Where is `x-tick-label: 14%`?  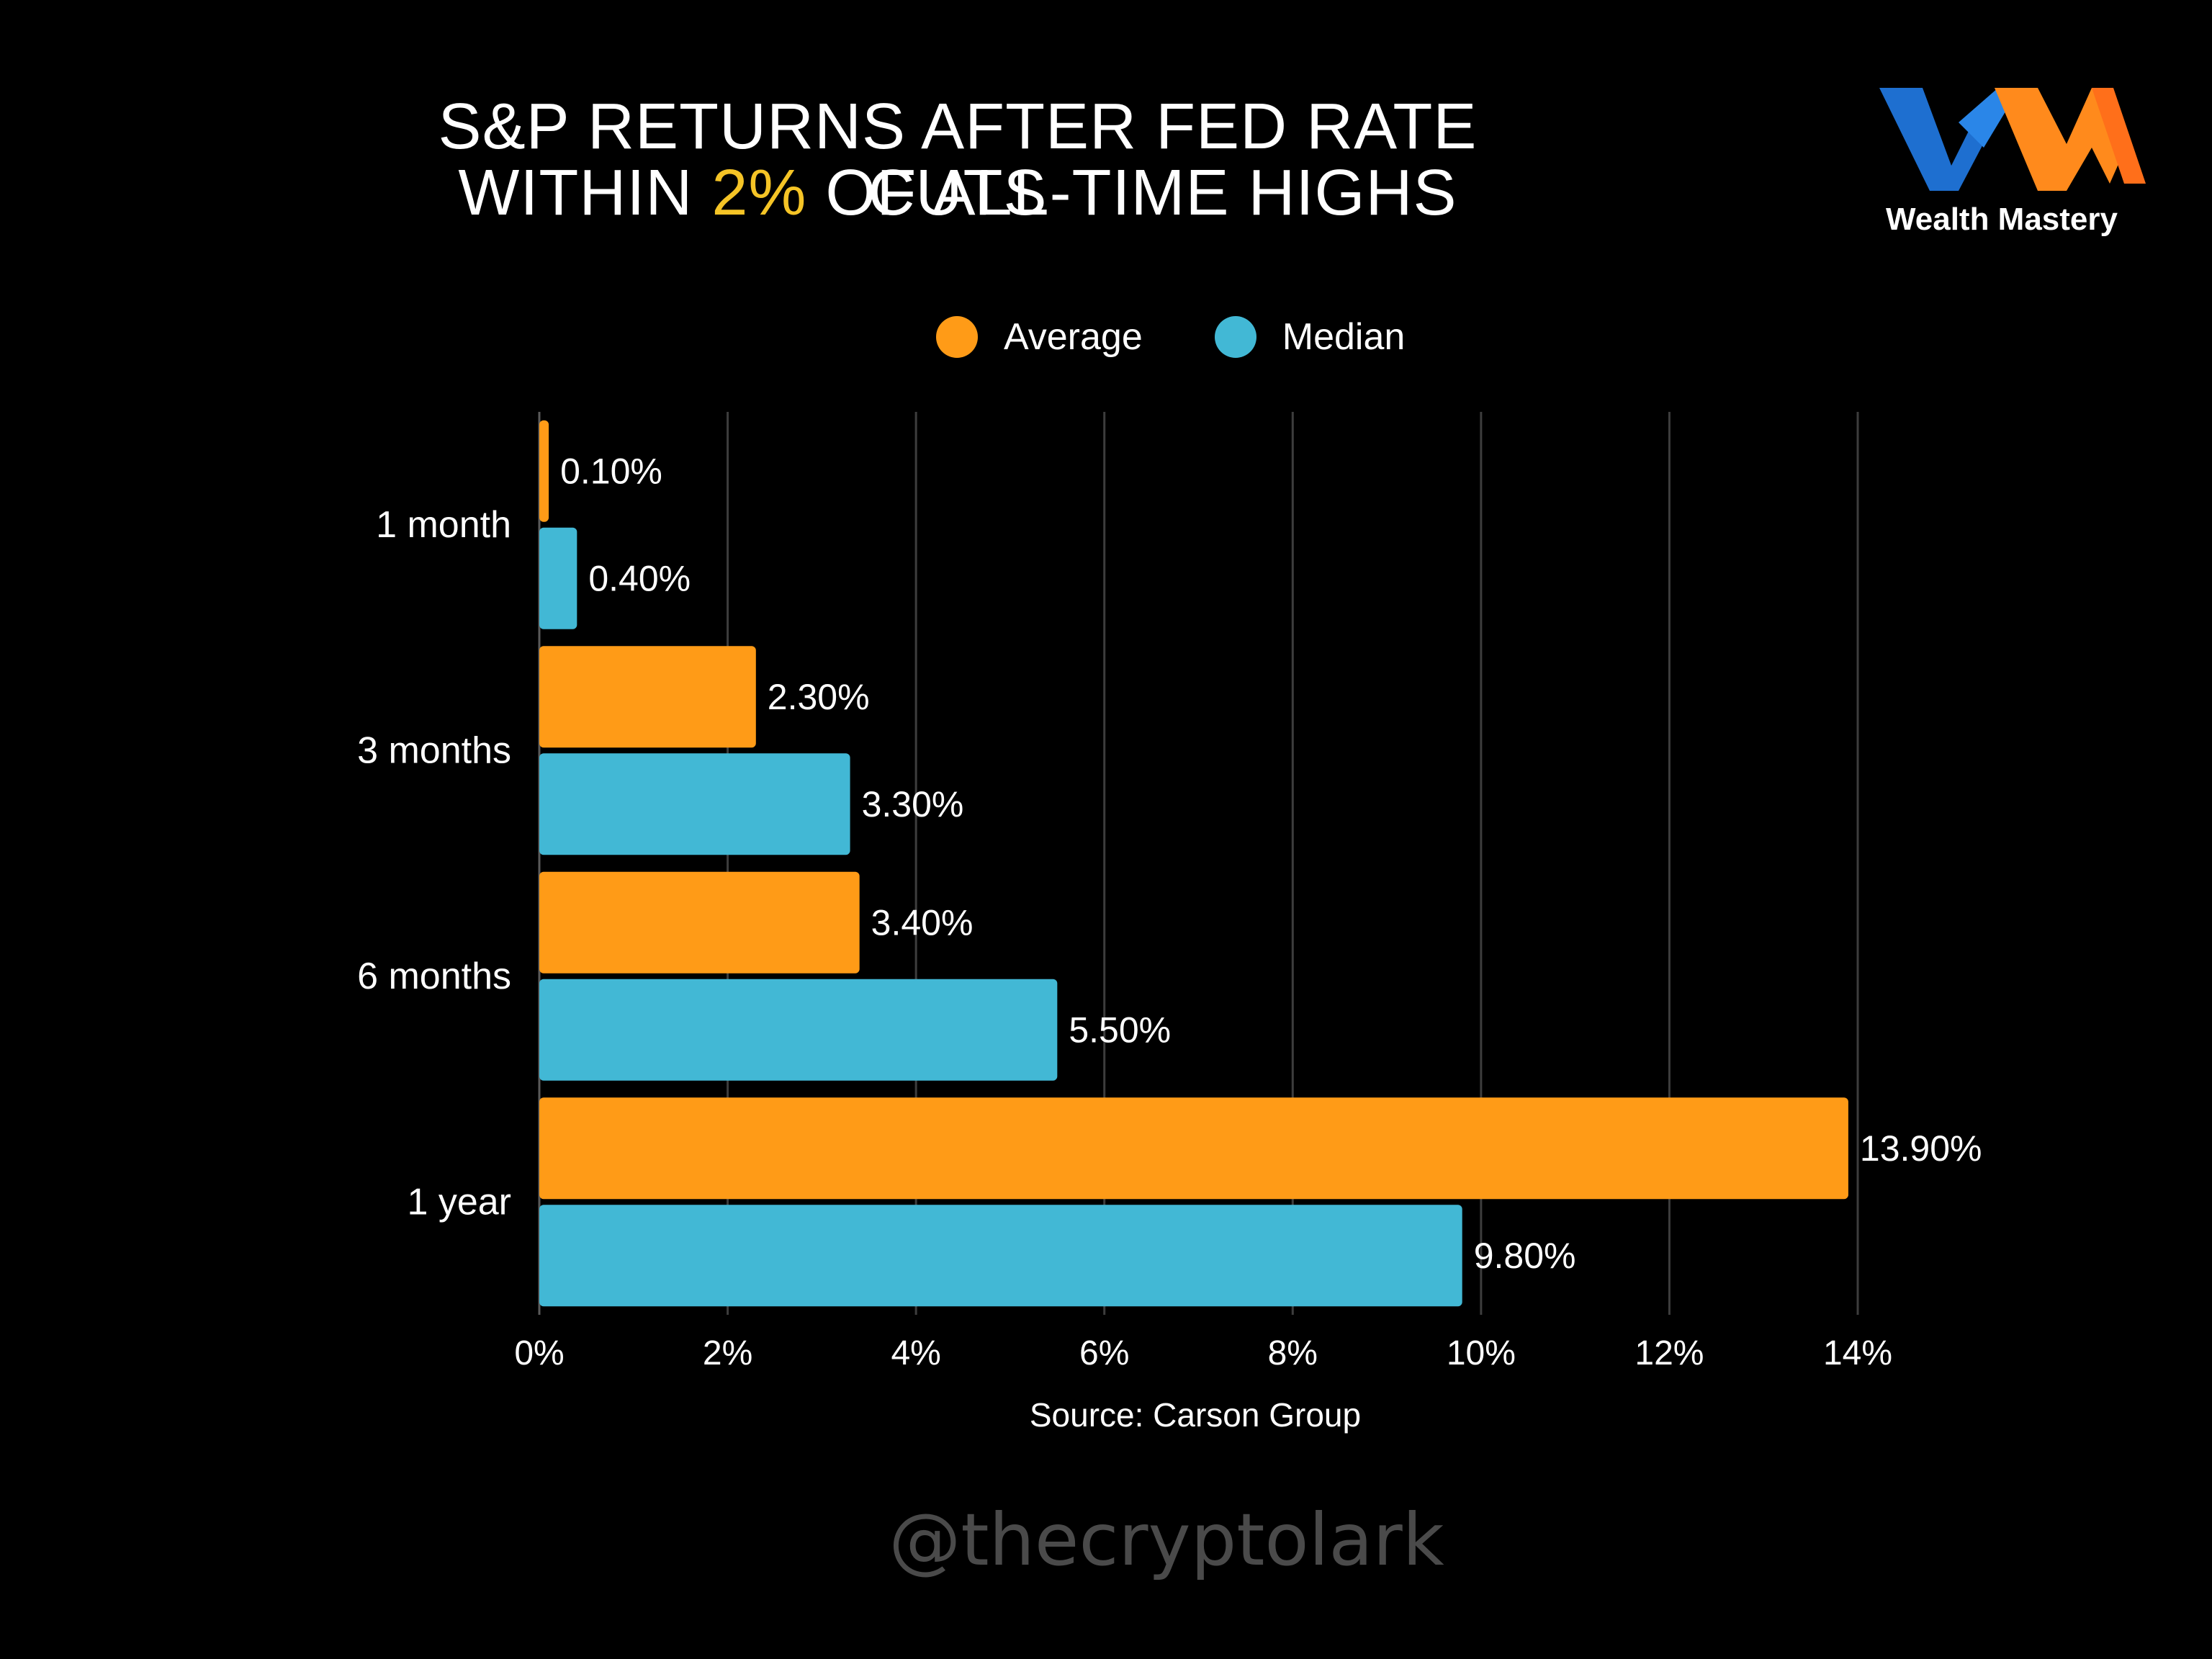
x-tick-label: 14% is located at coordinates (1858, 1353).